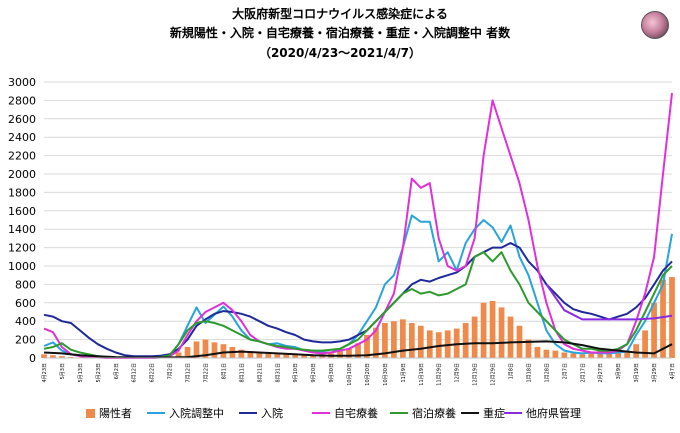 The width and height of the screenshot is (680, 433). What do you see at coordinates (619, 371) in the screenshot?
I see `x-tick-label: 3月9日` at bounding box center [619, 371].